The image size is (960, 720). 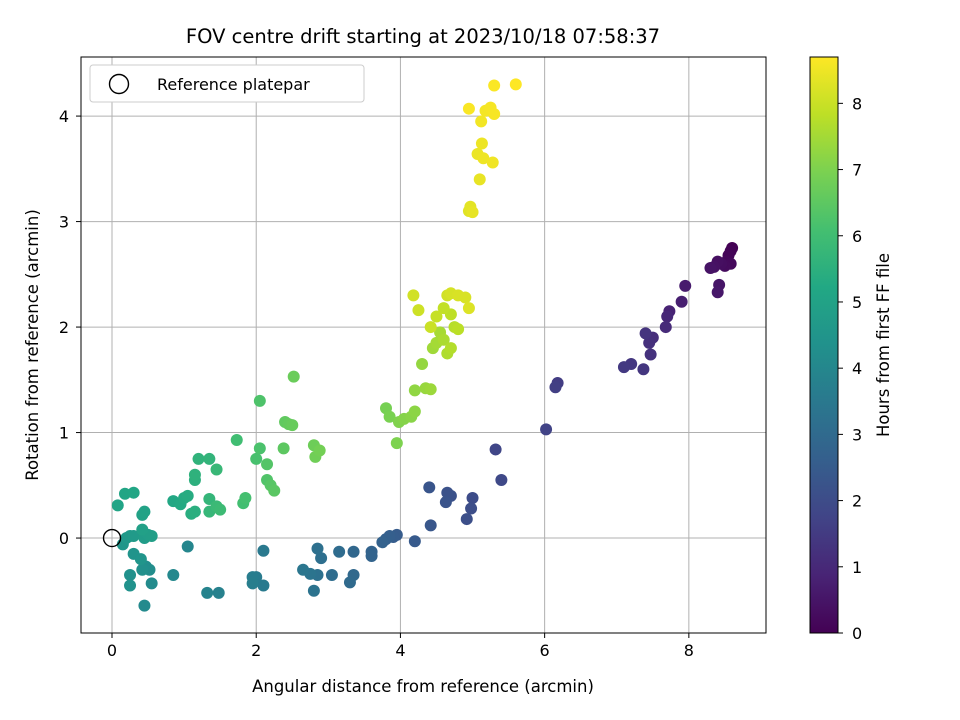 I want to click on x-axis-ticks: 0 2 4 6 8, so click(x=400, y=646).